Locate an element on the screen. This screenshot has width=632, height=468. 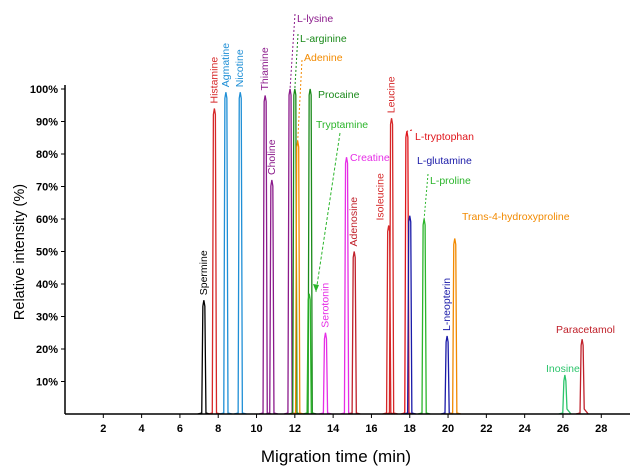
x-tick-label: 20 is located at coordinates (448, 429).